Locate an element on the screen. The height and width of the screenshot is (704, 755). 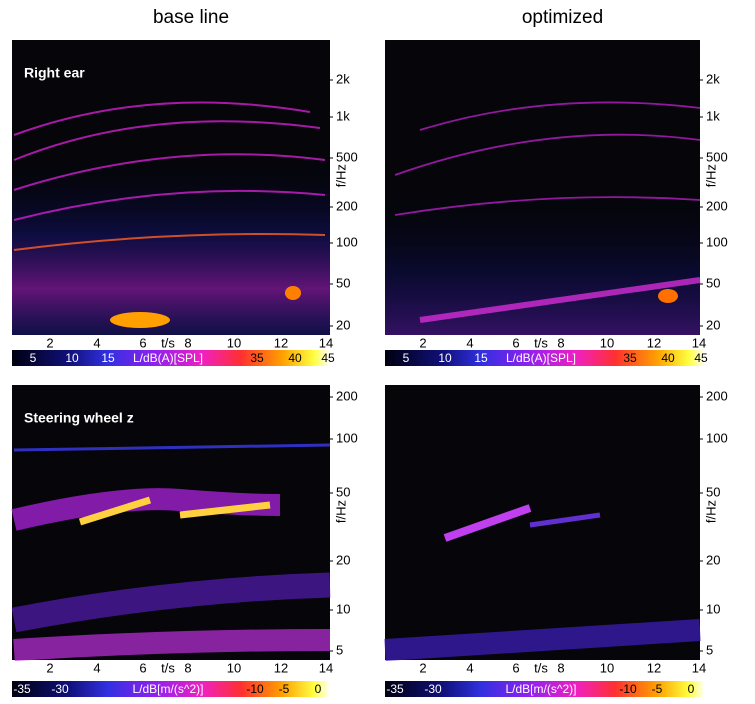
column-title: optimized is located at coordinates (562, 17).